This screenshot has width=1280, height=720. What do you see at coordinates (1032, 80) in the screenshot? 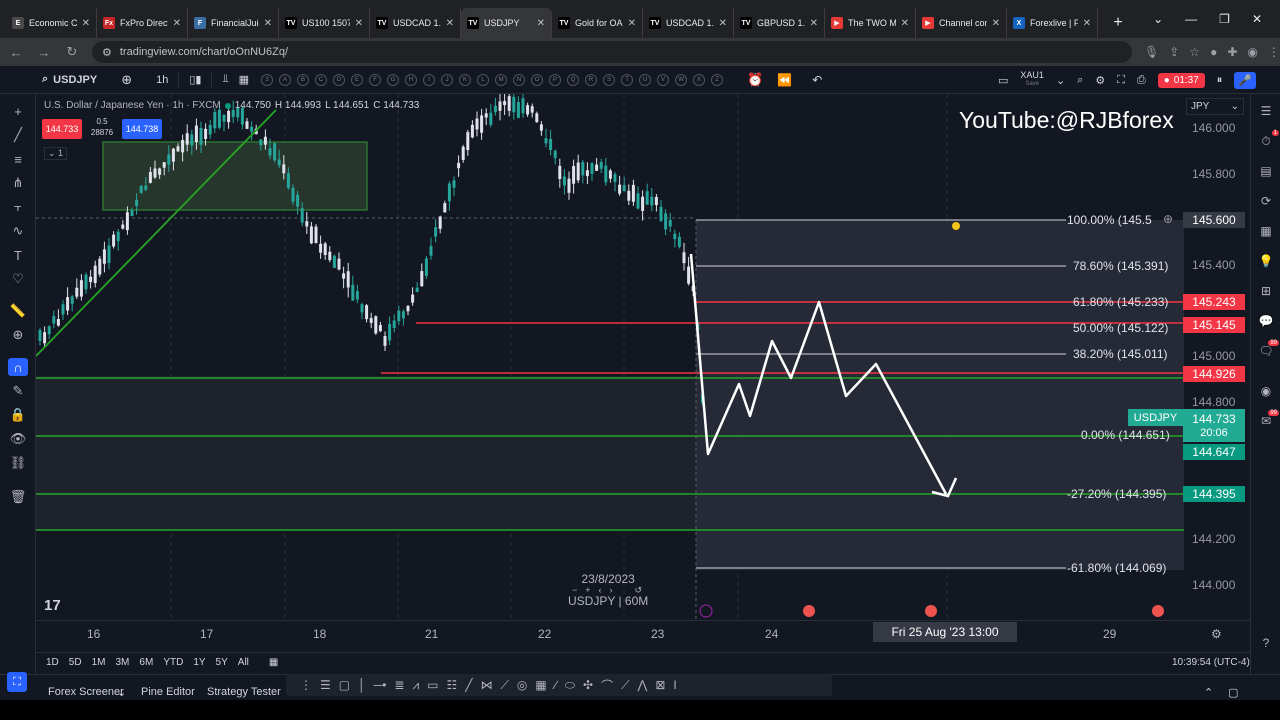
I see `compare-symbol: XAU1 Save` at bounding box center [1032, 80].